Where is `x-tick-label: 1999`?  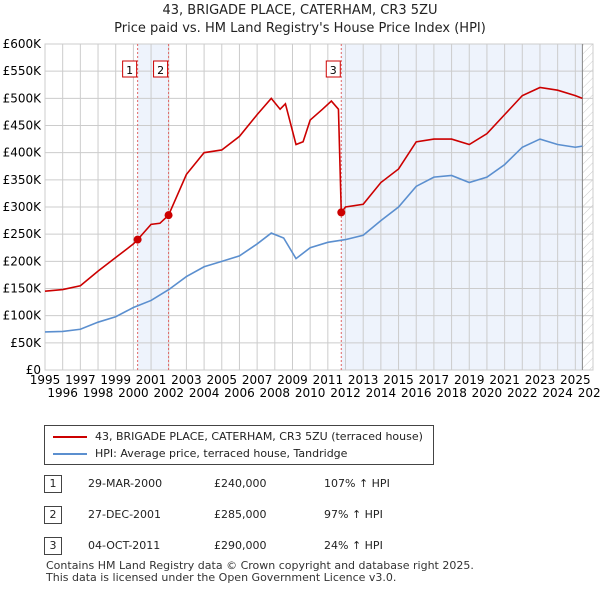
x-tick-label: 1999 is located at coordinates (115, 380).